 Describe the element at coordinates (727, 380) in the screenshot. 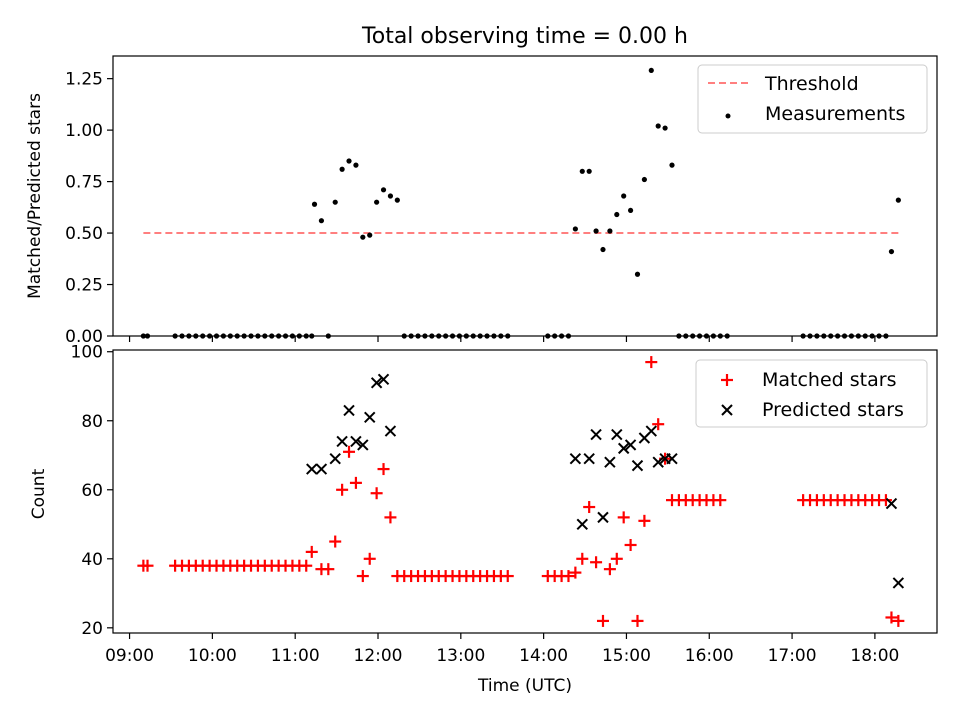

I see `matched-legend-swatch` at that location.